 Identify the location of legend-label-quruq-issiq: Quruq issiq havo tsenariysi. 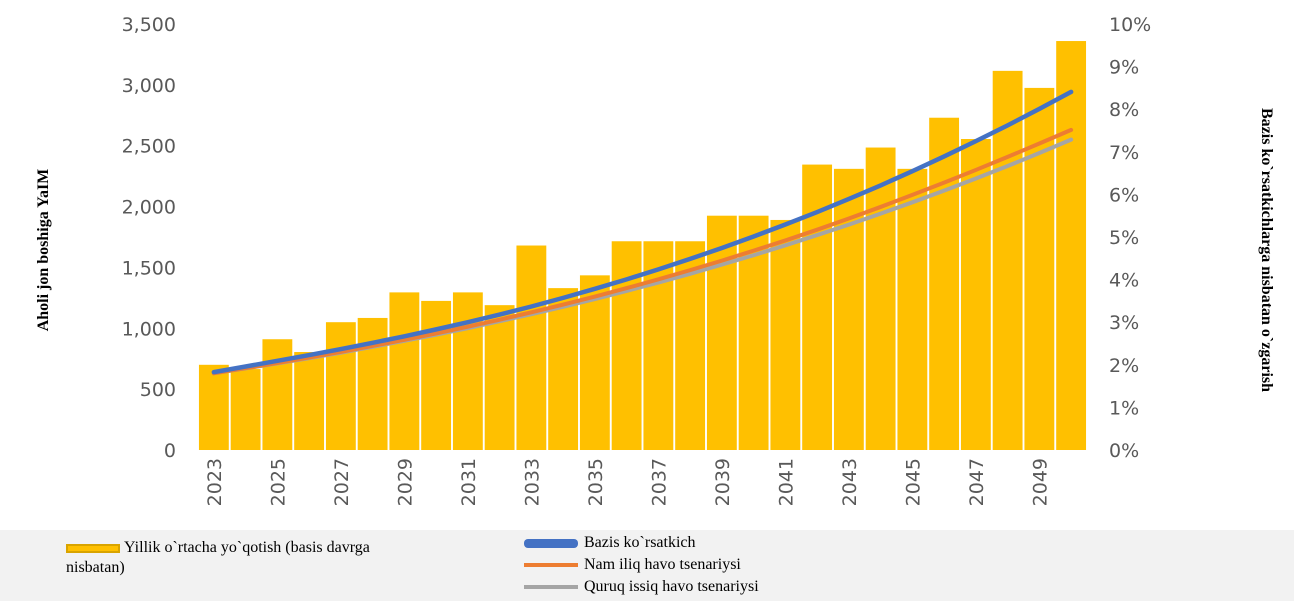
(671, 586).